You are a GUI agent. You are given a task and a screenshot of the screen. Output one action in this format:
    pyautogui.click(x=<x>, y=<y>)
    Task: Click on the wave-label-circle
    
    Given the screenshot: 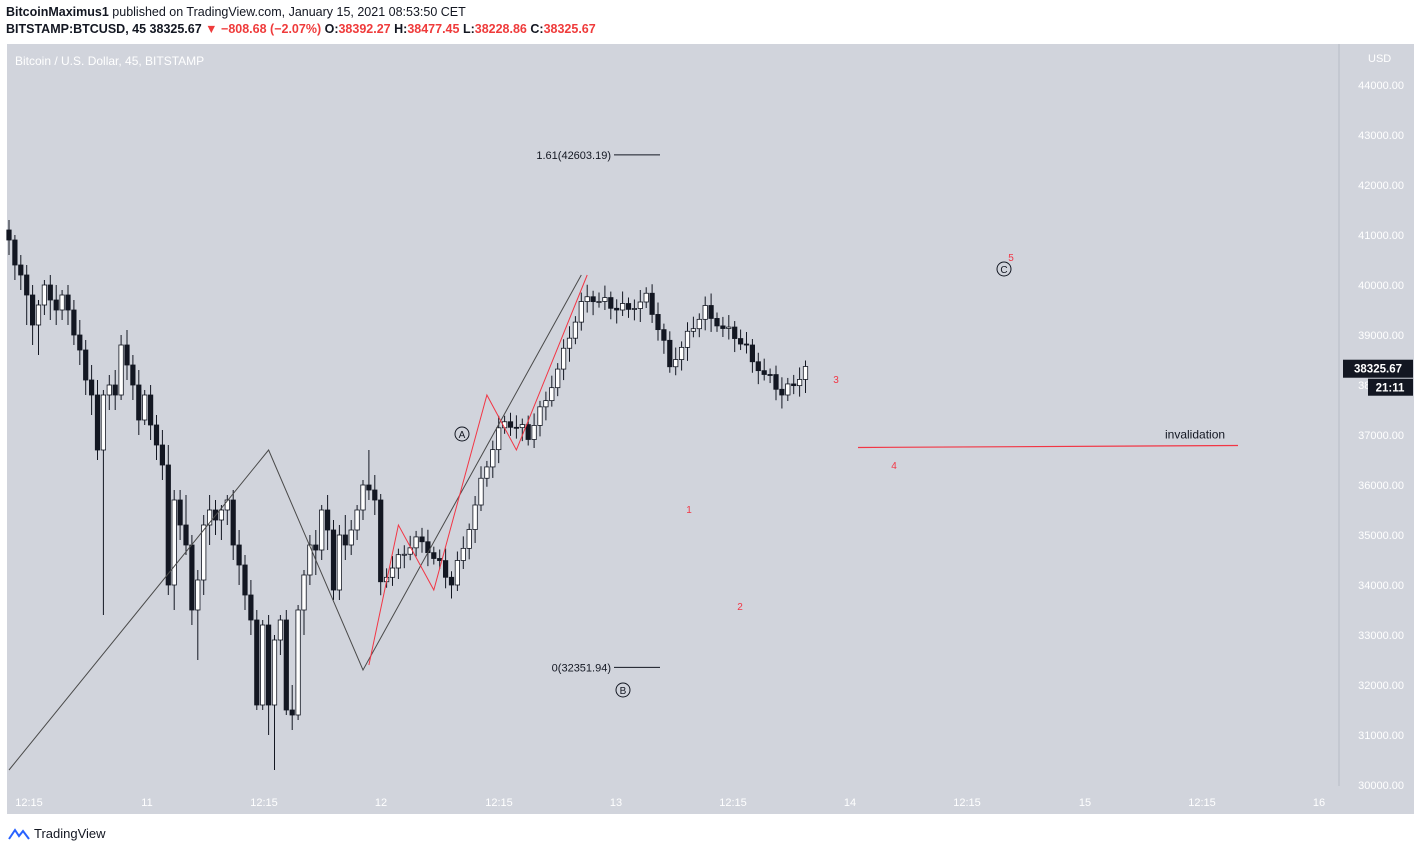 What is the action you would take?
    pyautogui.click(x=462, y=434)
    